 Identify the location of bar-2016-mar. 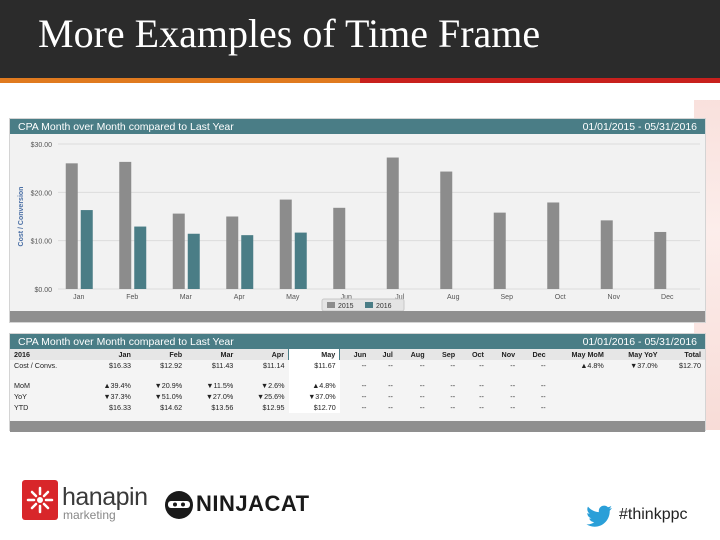
(193, 261).